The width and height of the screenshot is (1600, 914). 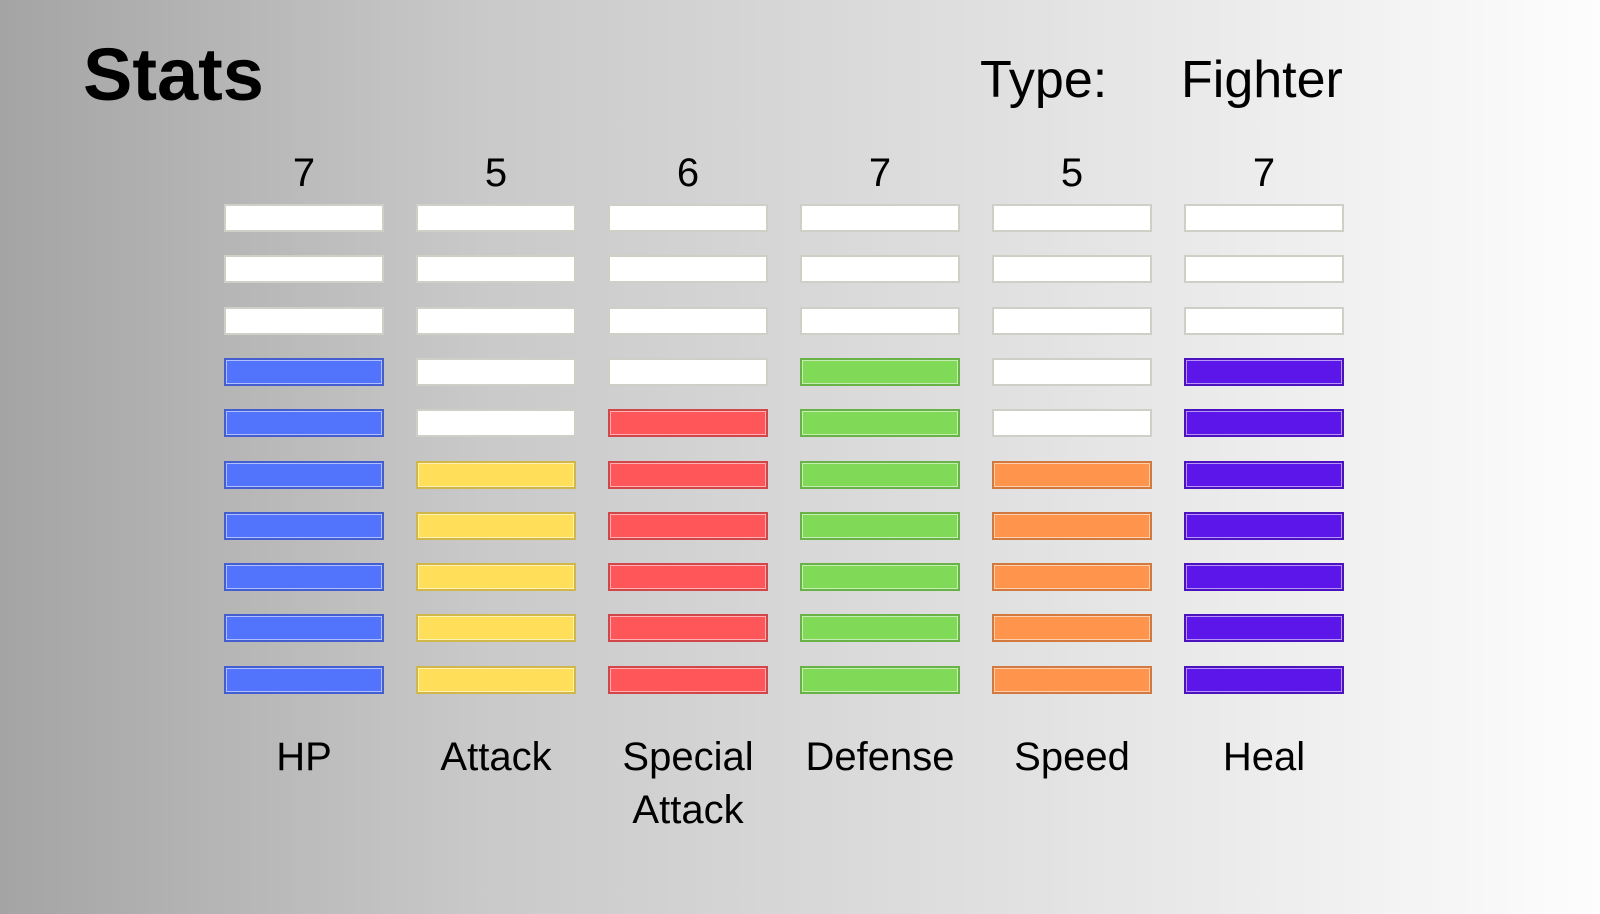 I want to click on stat-value-defense: 7, so click(x=880, y=173).